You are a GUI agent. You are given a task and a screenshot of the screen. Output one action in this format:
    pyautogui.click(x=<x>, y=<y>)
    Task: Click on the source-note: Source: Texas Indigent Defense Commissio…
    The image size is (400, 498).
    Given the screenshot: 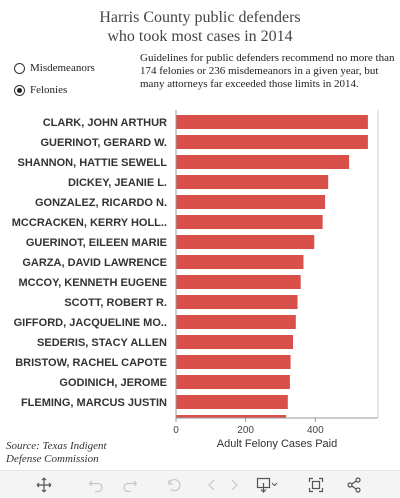 What is the action you would take?
    pyautogui.click(x=56, y=453)
    